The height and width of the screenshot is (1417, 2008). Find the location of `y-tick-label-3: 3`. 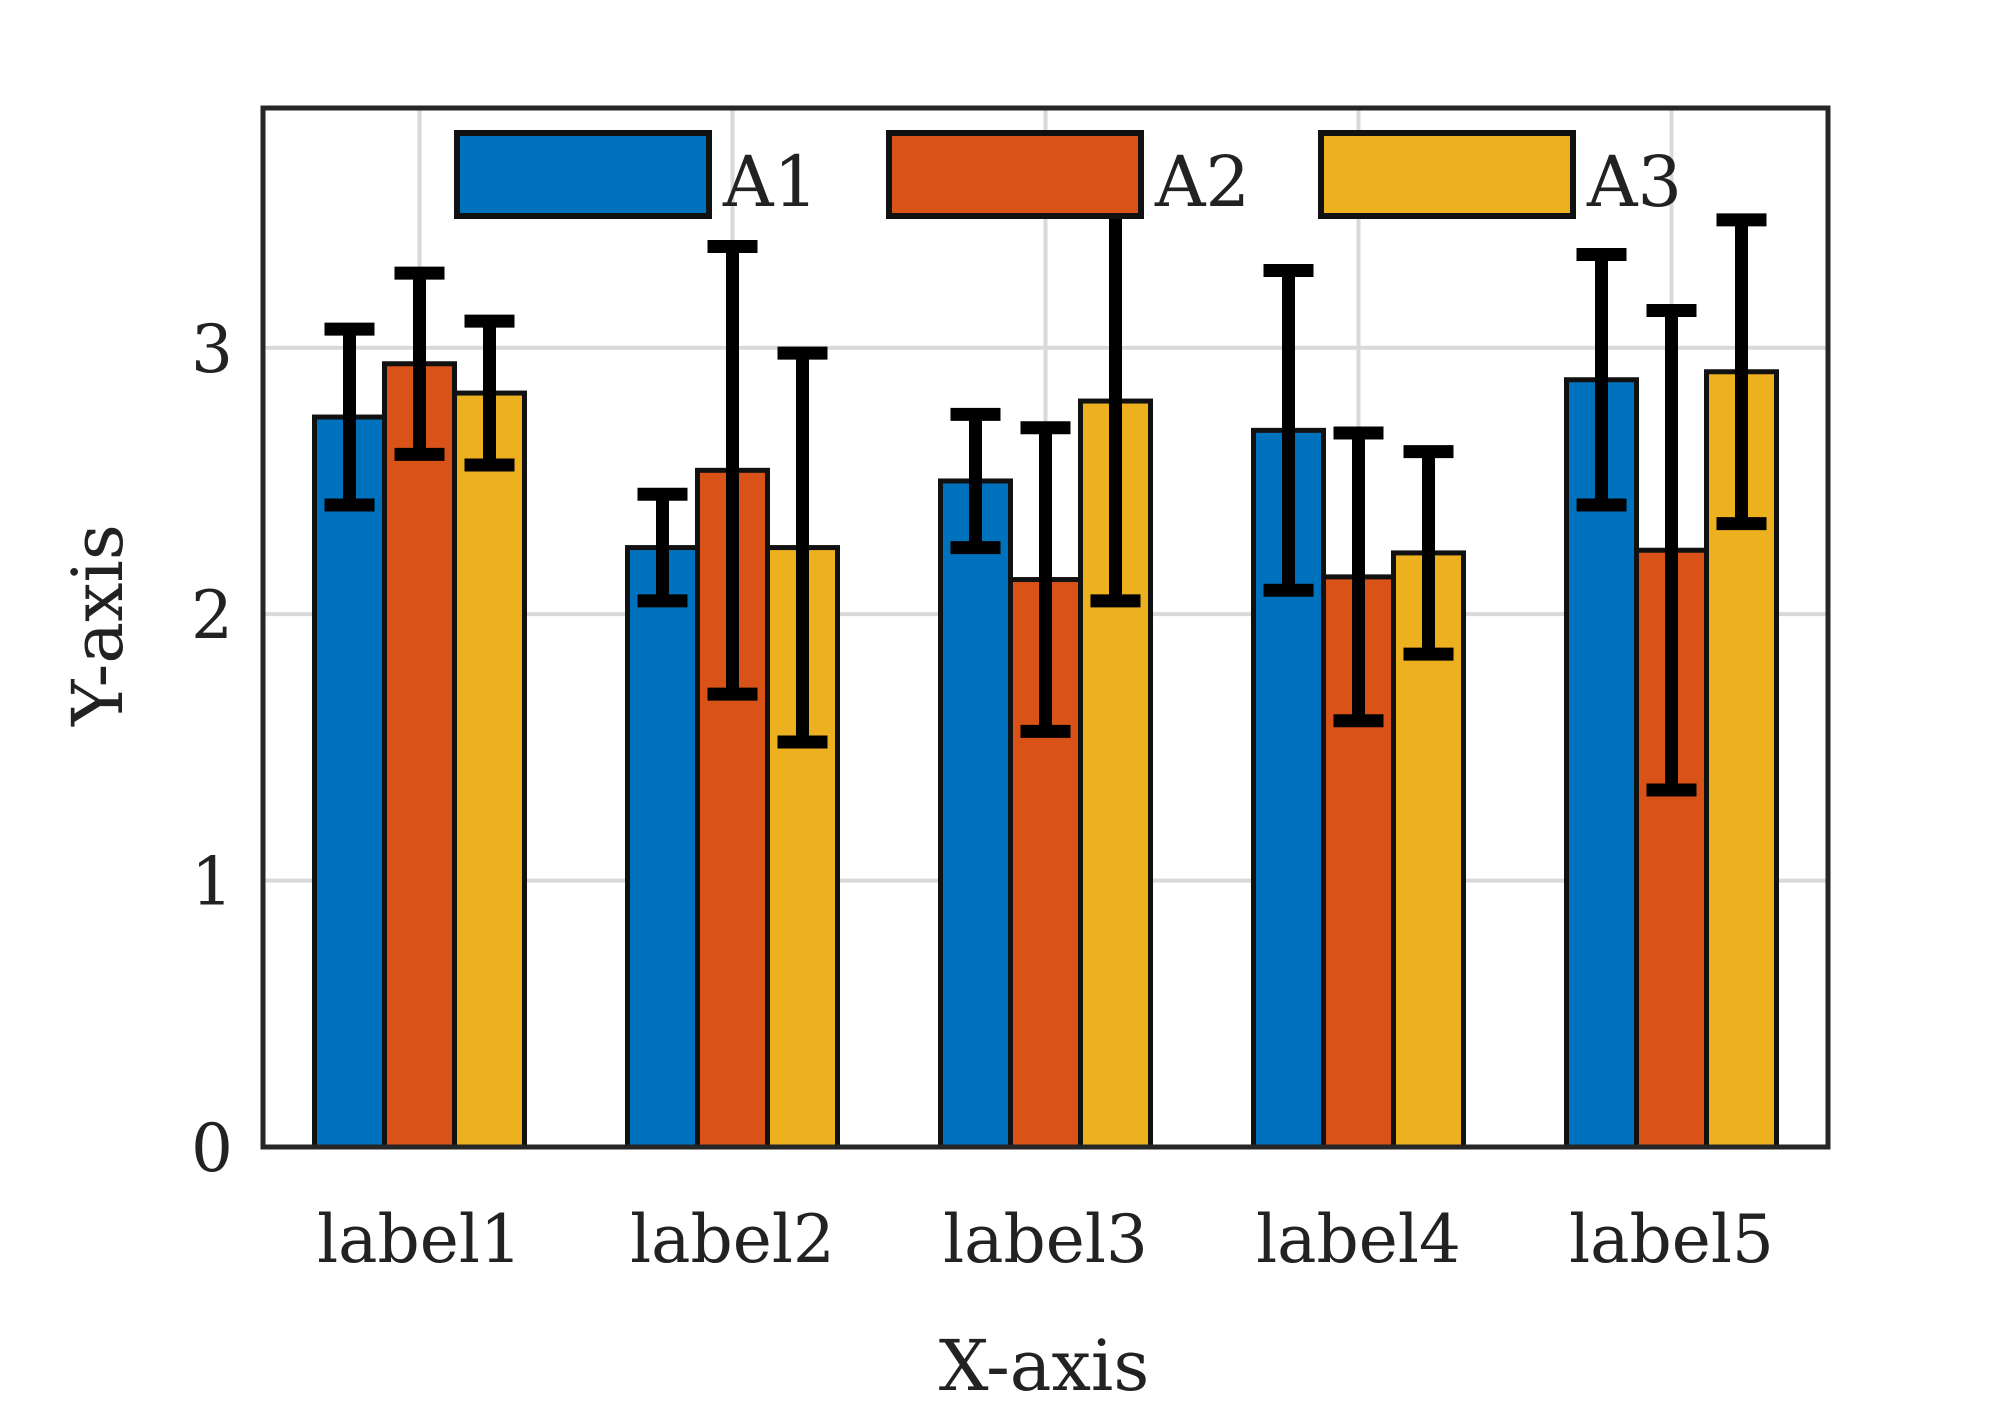

y-tick-label-3: 3 is located at coordinates (212, 349).